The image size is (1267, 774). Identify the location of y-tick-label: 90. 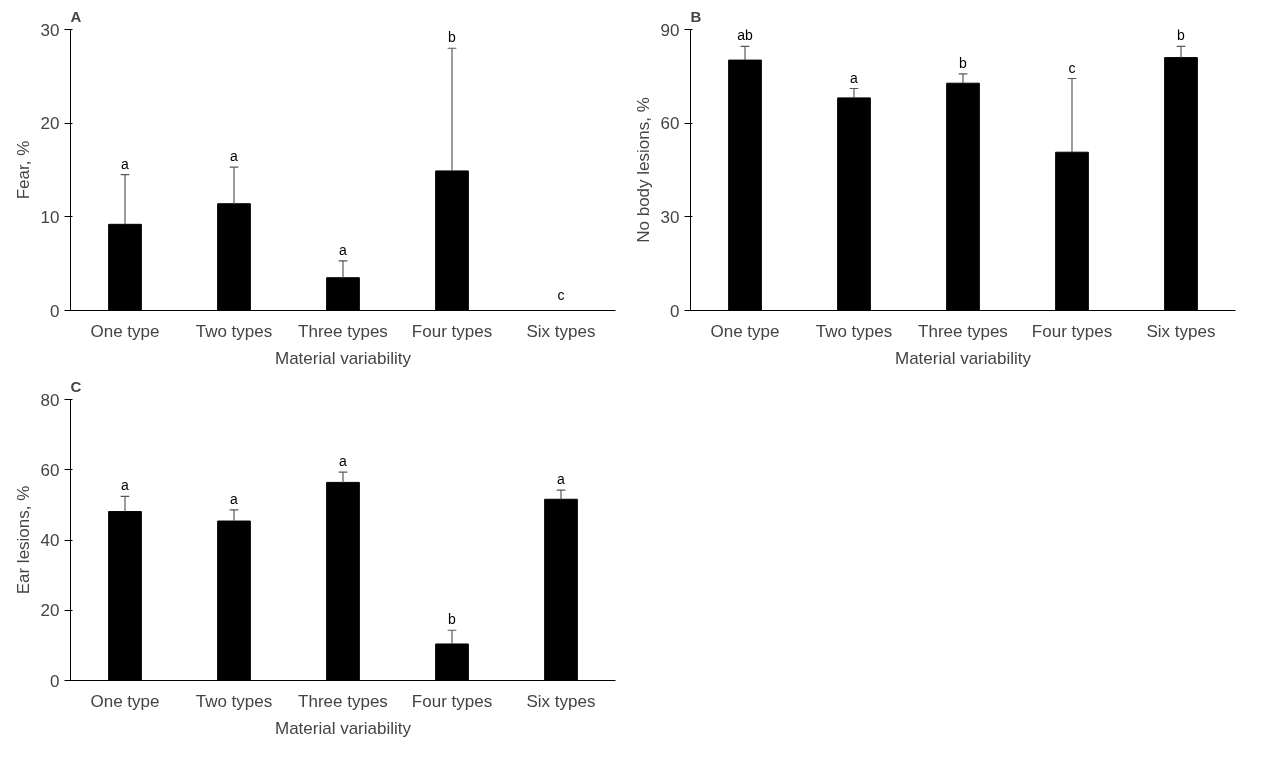
(670, 30).